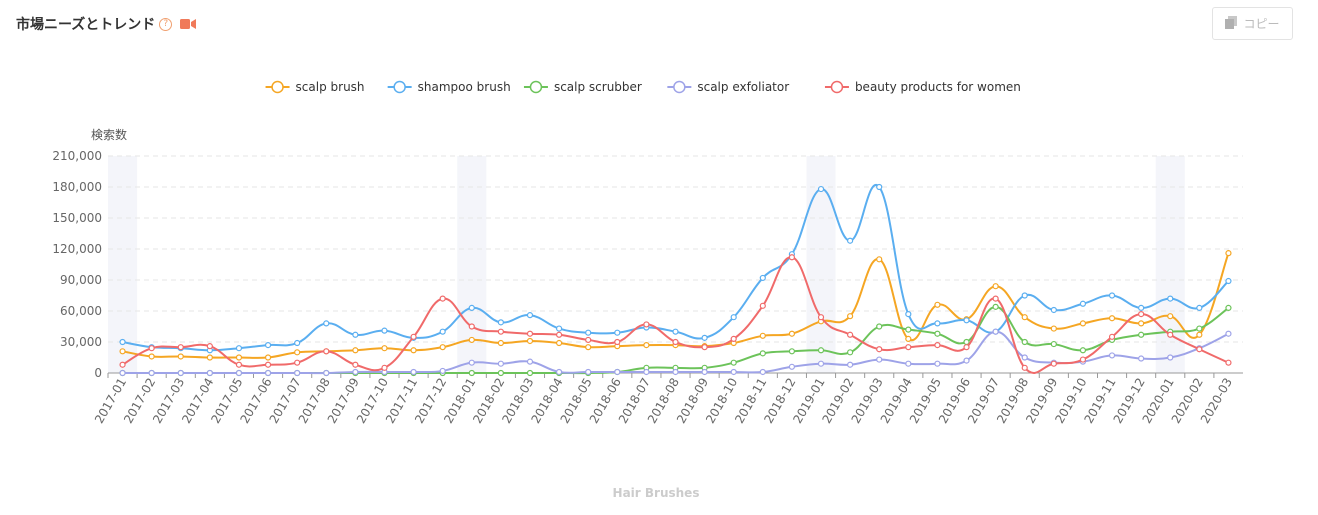 This screenshot has height=515, width=1318. I want to click on legend-label: beauty products for women, so click(938, 87).